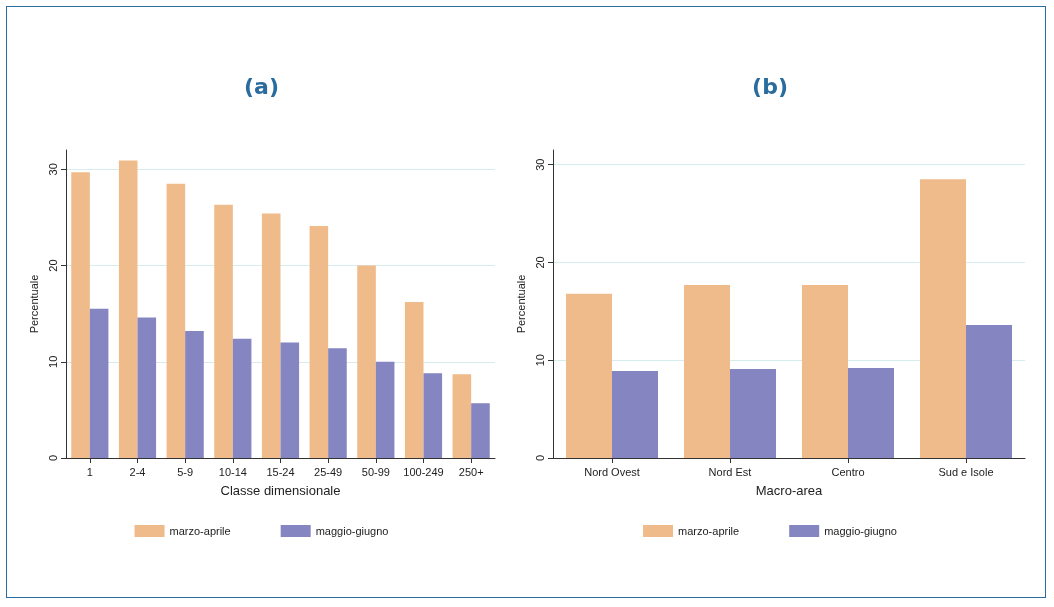  What do you see at coordinates (375, 471) in the screenshot?
I see `x-tick-label: 50-99` at bounding box center [375, 471].